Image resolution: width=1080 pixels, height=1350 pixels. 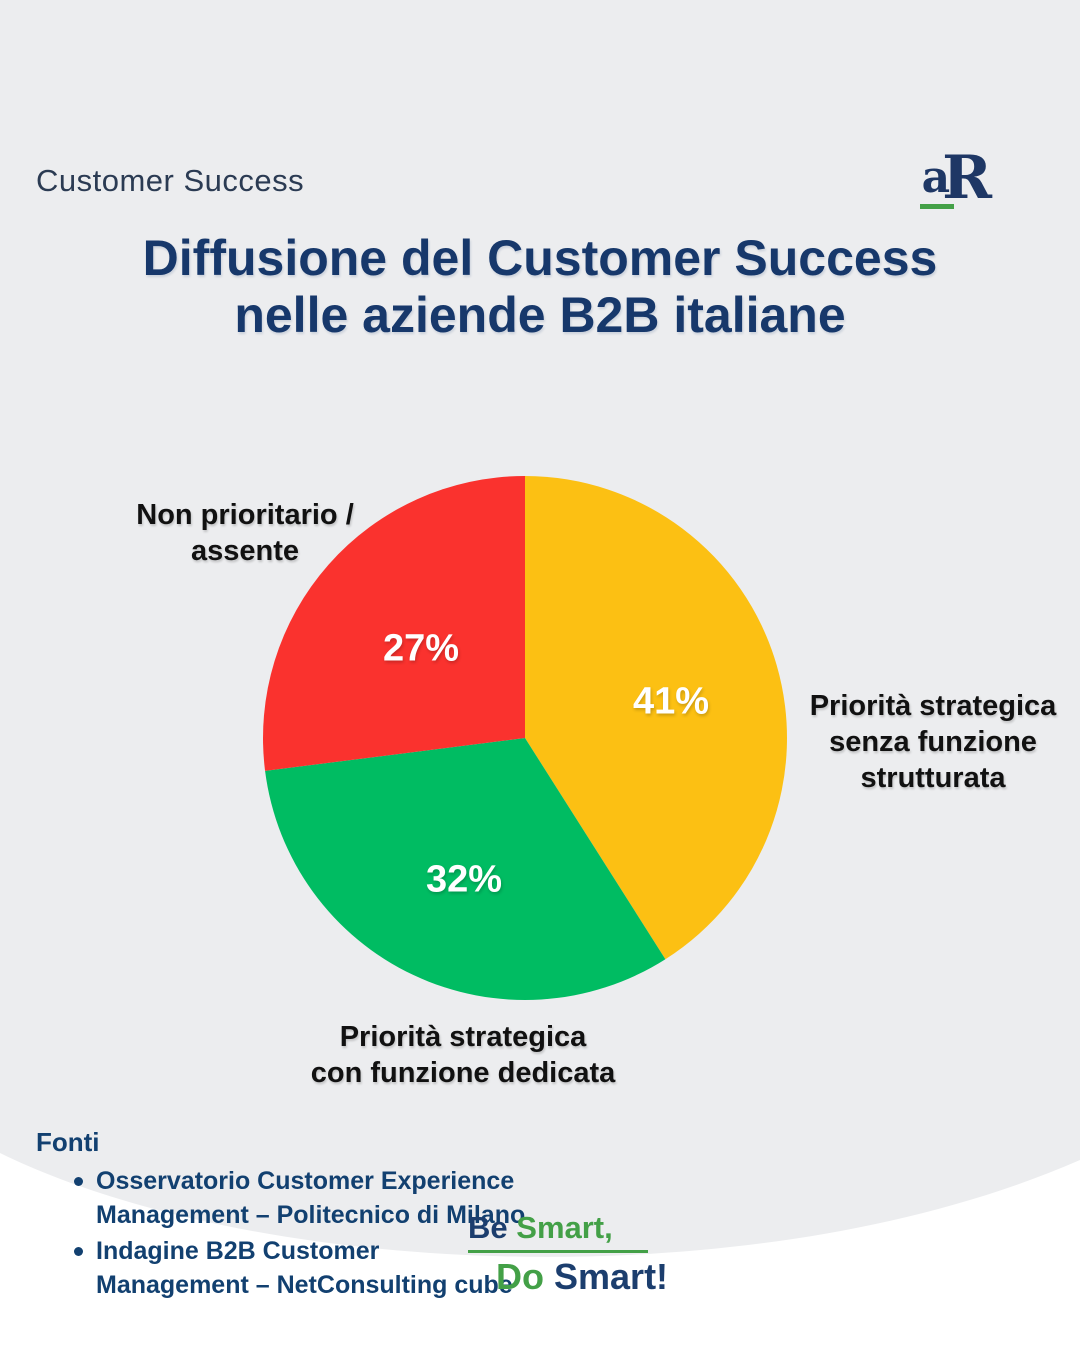 I want to click on source-1-line2: Management – Politecnico di Milano, so click(x=311, y=1215).